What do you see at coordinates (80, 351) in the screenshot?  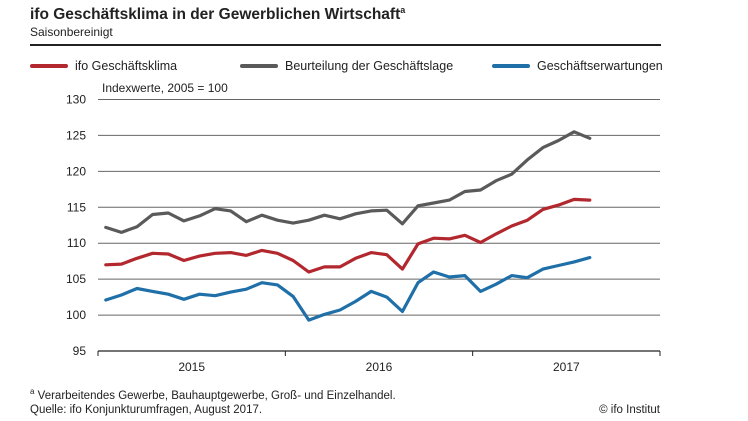 I see `y-tick-label: 95` at bounding box center [80, 351].